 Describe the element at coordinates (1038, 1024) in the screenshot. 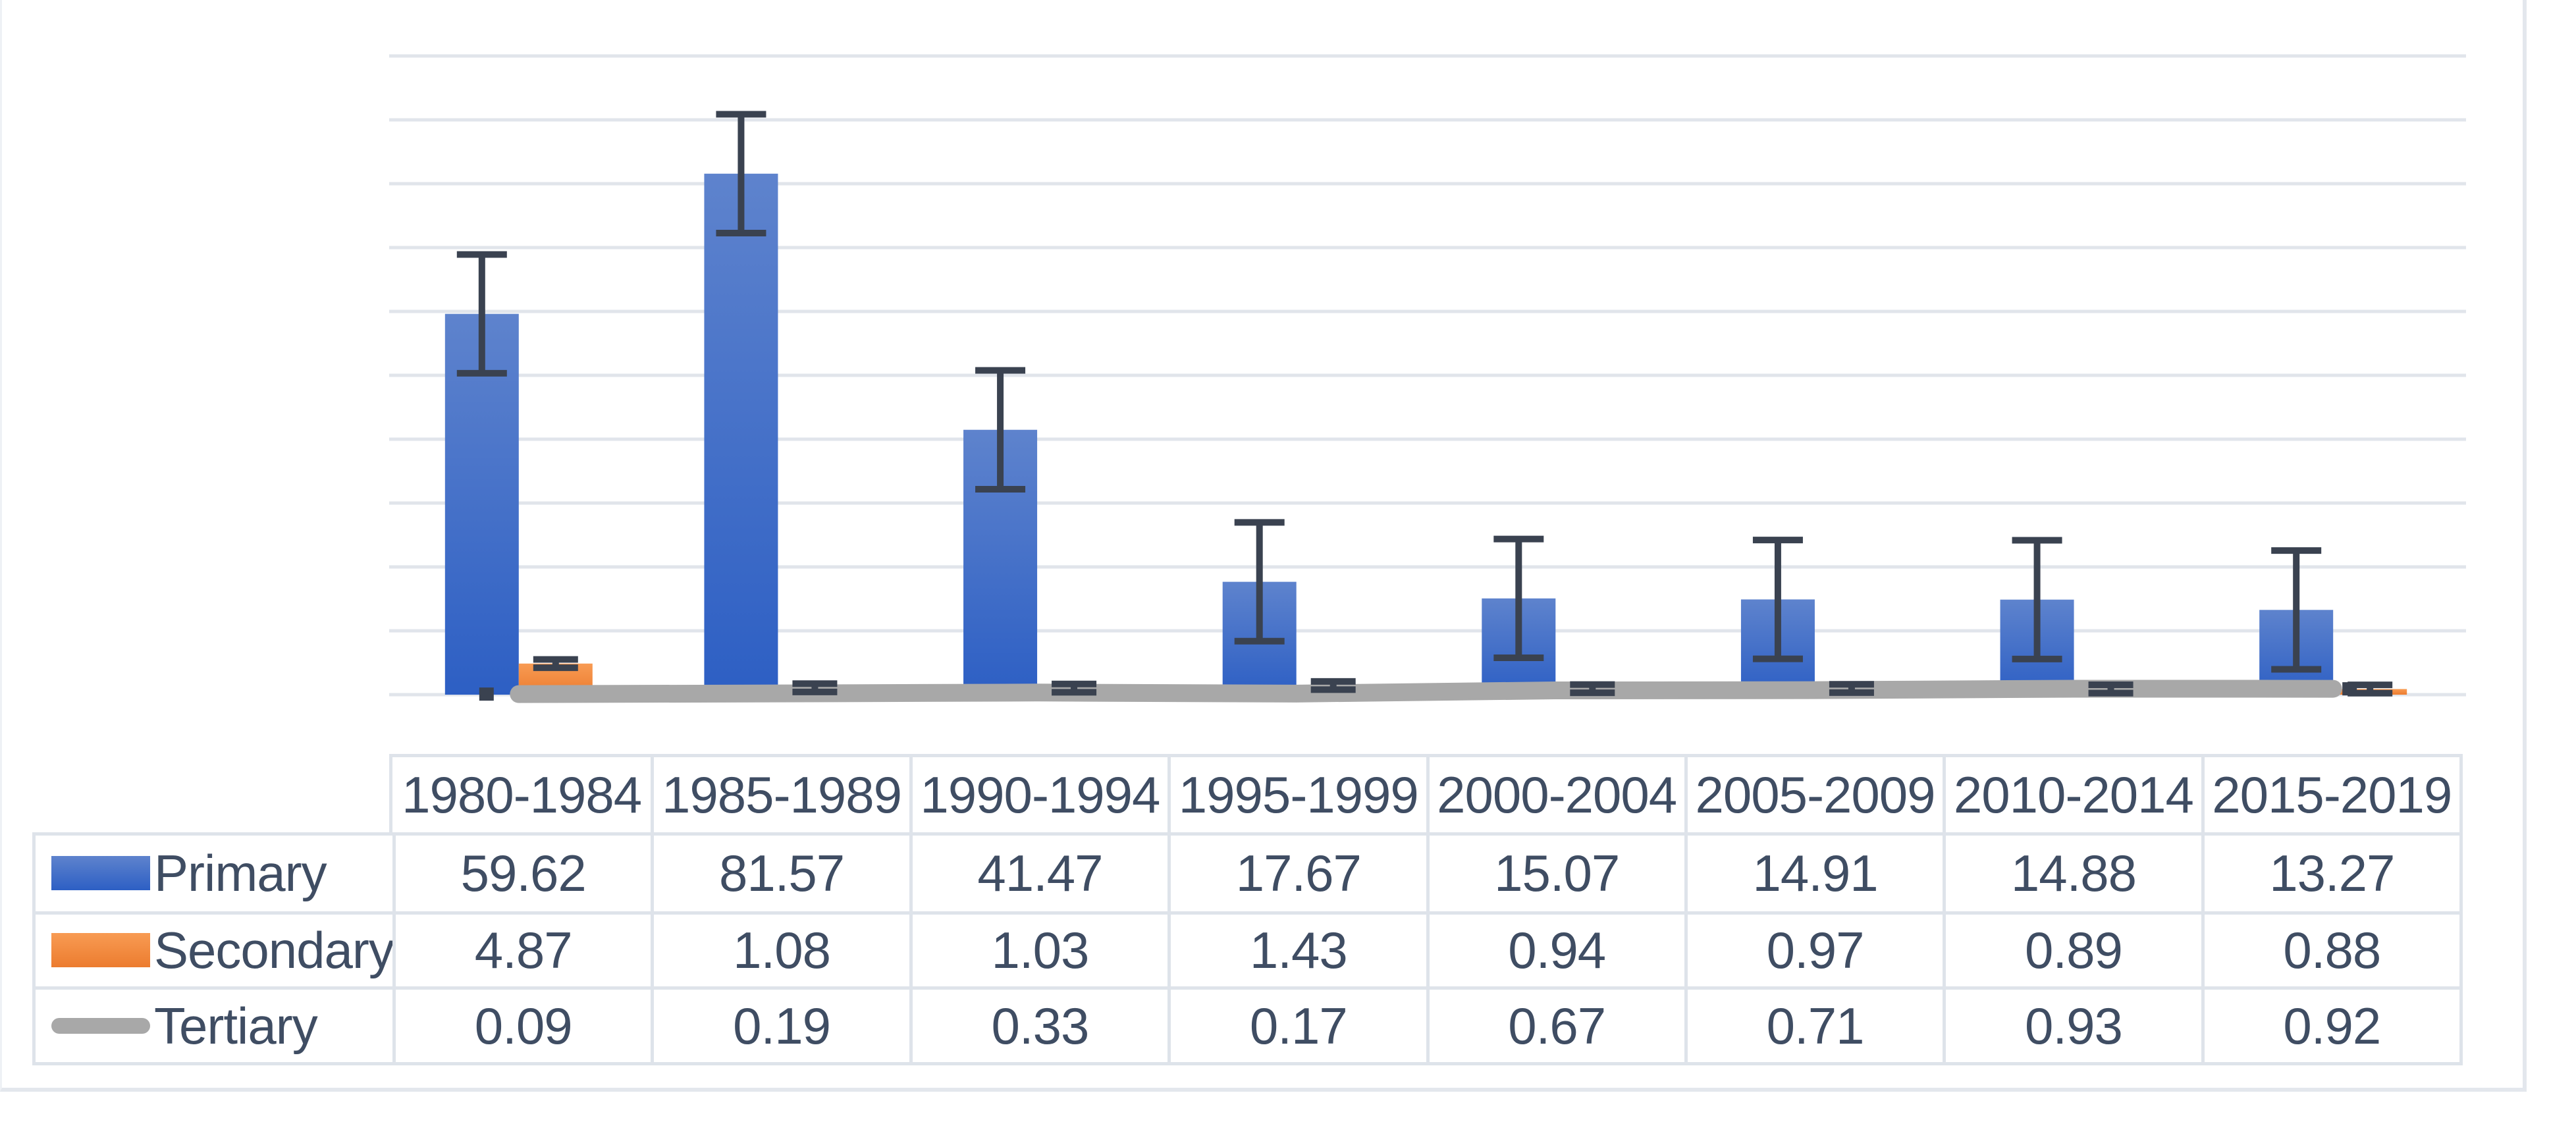

I see `table-value-cell: 0.33` at that location.